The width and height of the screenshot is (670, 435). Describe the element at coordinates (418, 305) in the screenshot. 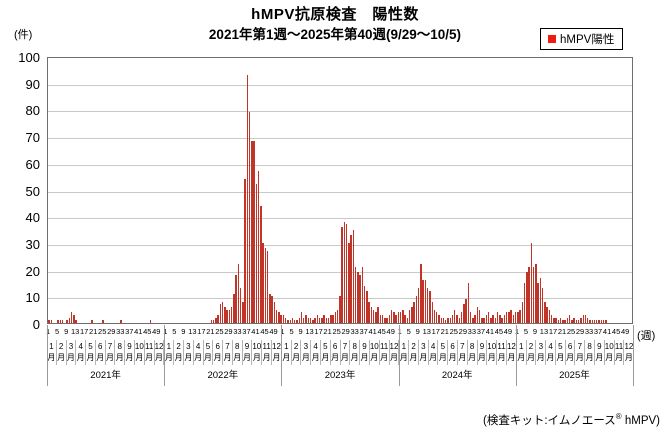

I see `bar-week-2024年-9` at that location.